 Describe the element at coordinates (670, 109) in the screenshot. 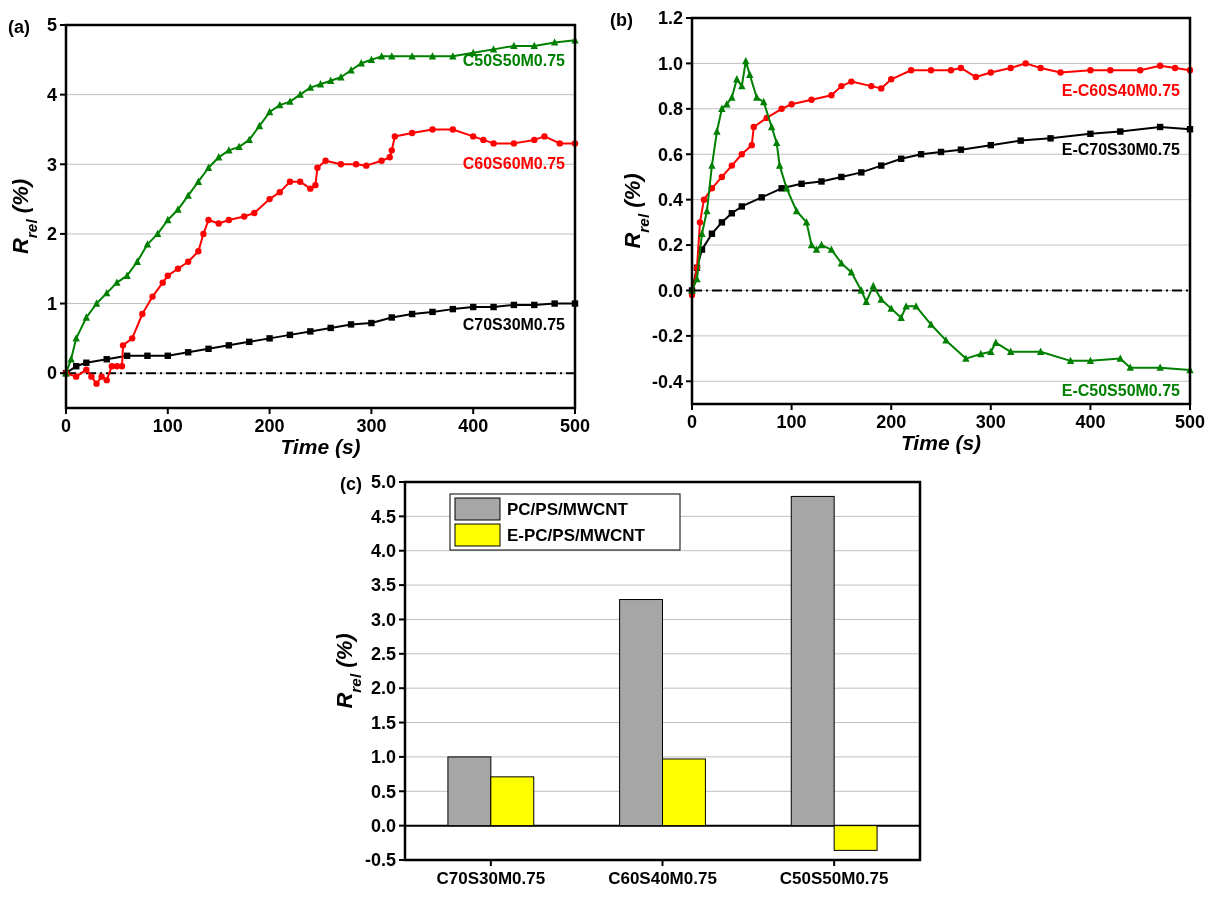

I see `y-tick-label: 0.8` at that location.